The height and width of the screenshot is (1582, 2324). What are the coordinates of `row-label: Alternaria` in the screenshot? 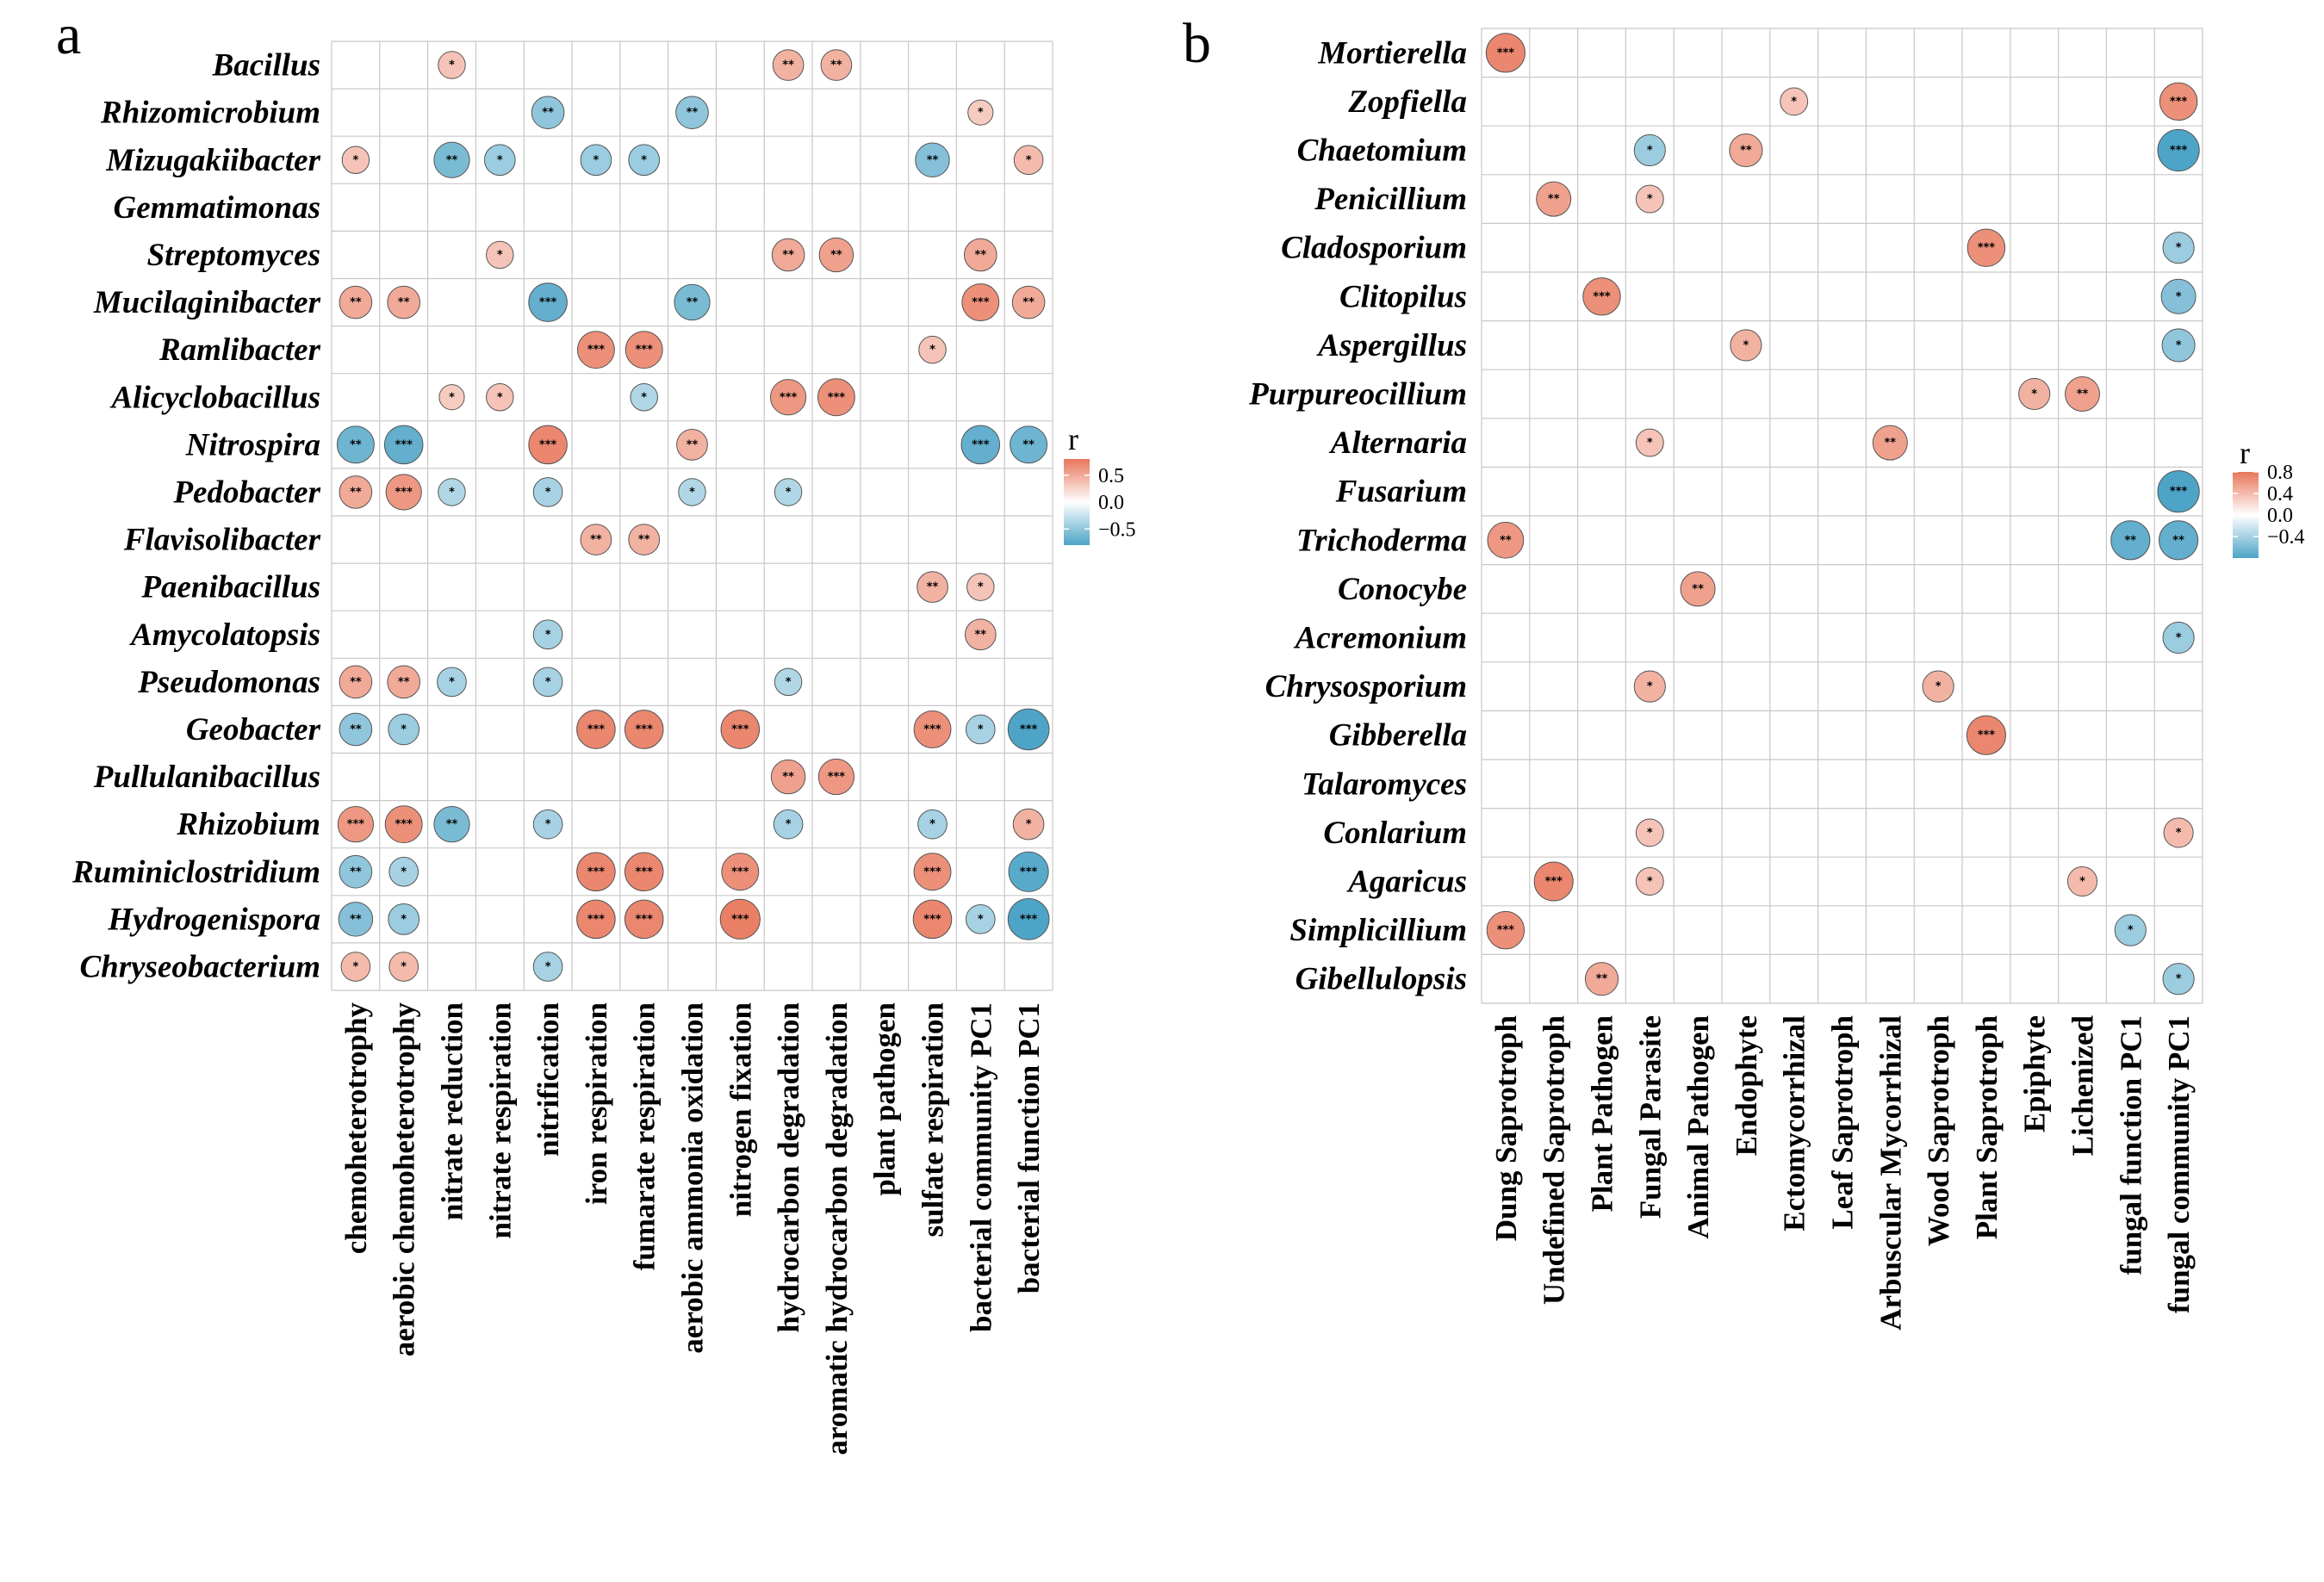 It's located at (1398, 443).